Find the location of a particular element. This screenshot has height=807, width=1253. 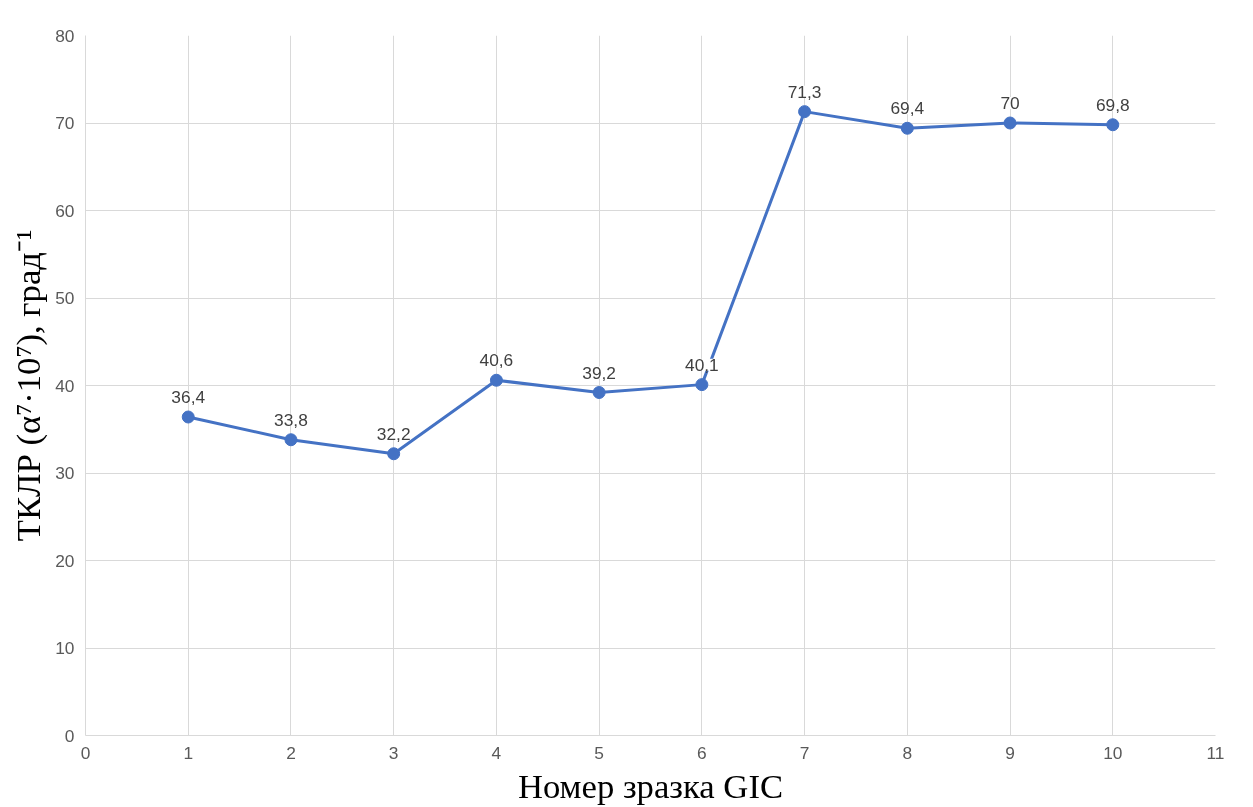

y-tick-label: 10 is located at coordinates (65, 648).